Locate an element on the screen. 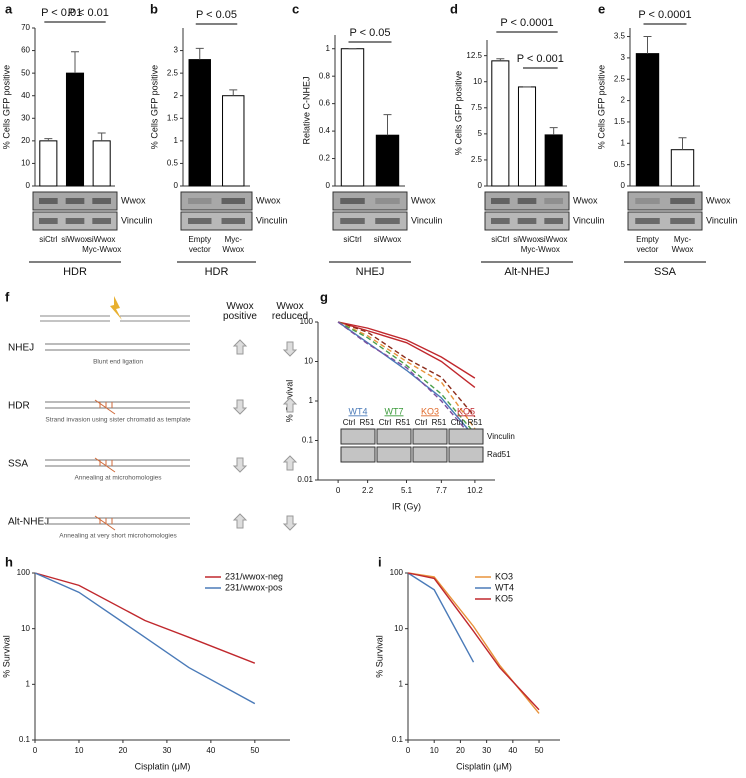 This screenshot has width=746, height=778. y-tick-label: 0.8 is located at coordinates (325, 75).